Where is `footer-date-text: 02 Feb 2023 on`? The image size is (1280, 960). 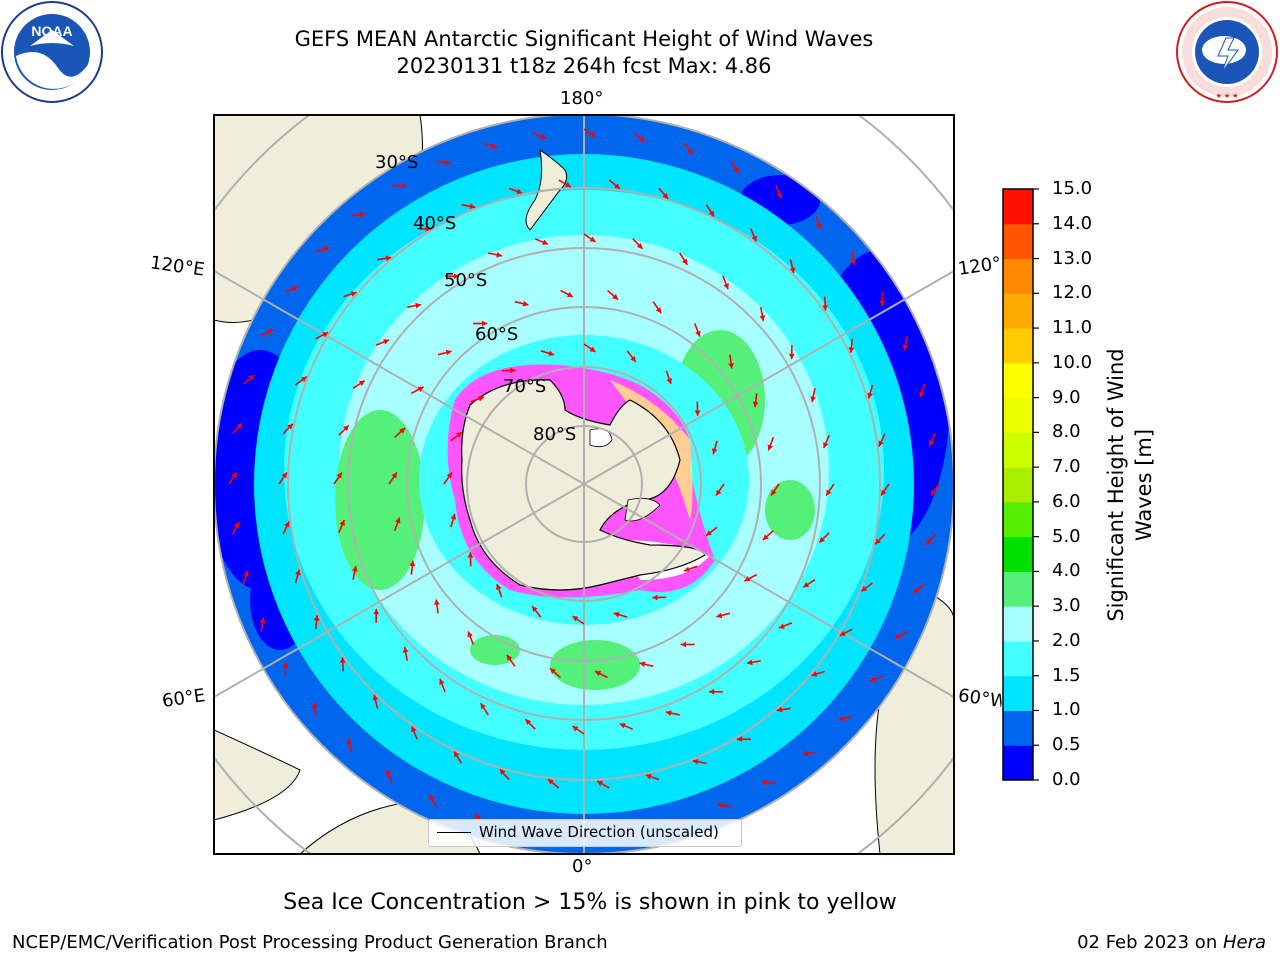 footer-date-text: 02 Feb 2023 on is located at coordinates (1150, 942).